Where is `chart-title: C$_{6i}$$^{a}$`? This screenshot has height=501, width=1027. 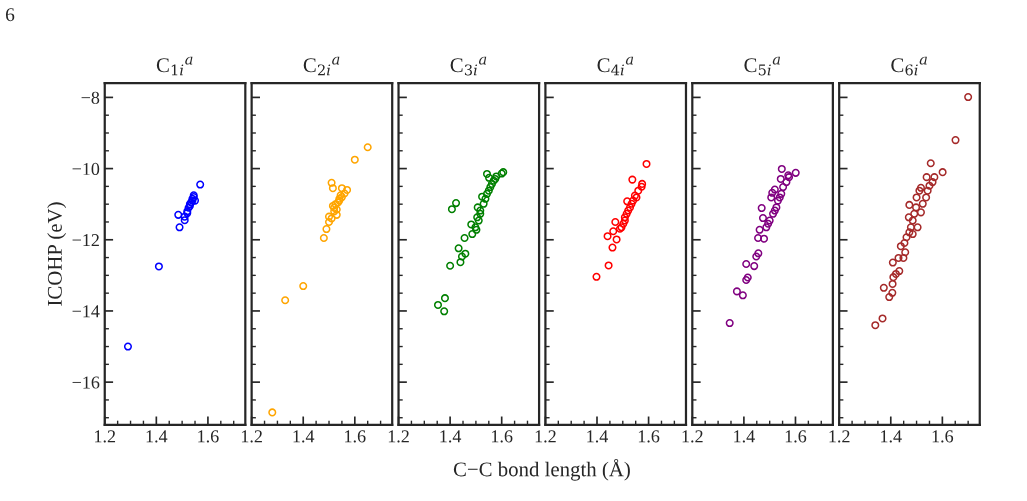
chart-title: C$_{6i}$$^{a}$ is located at coordinates (909, 66).